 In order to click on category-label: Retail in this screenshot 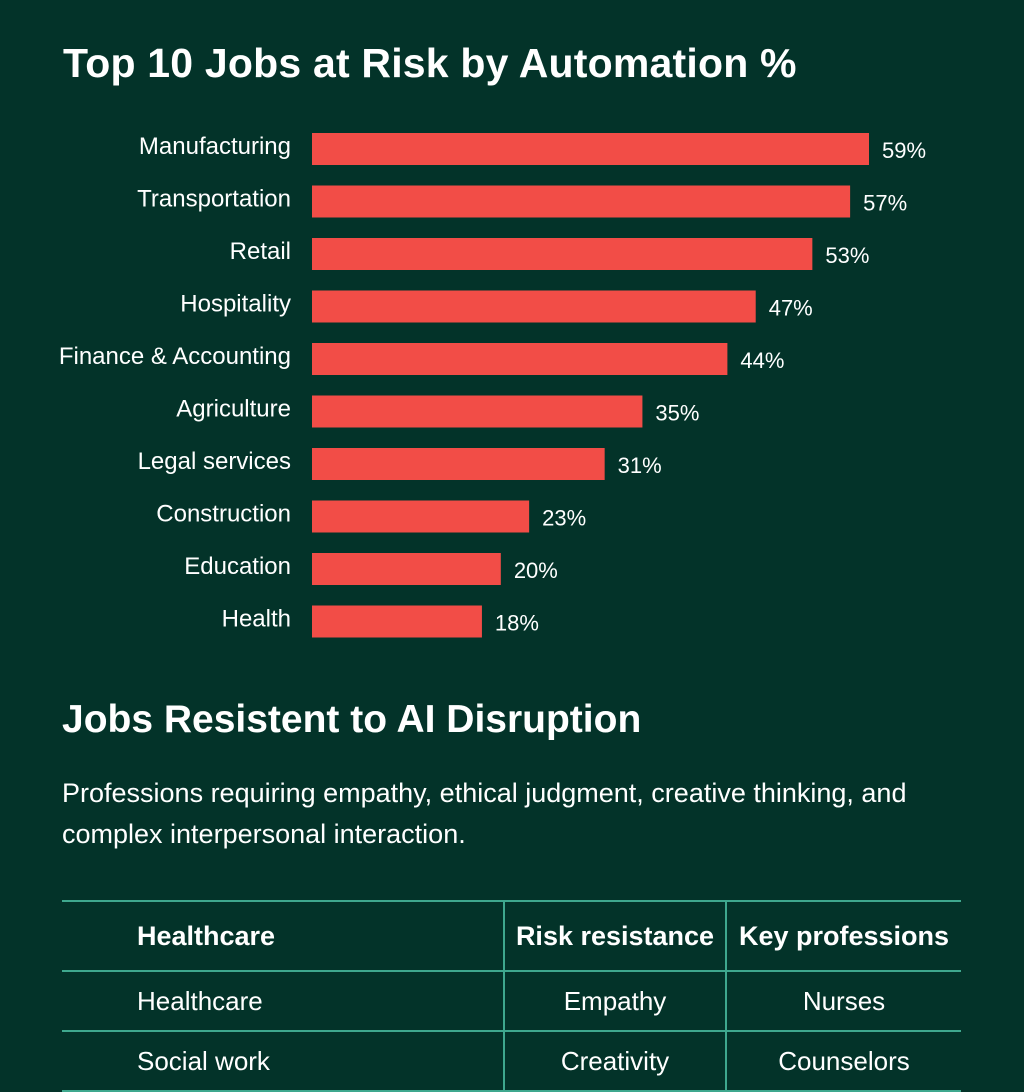, I will do `click(260, 251)`.